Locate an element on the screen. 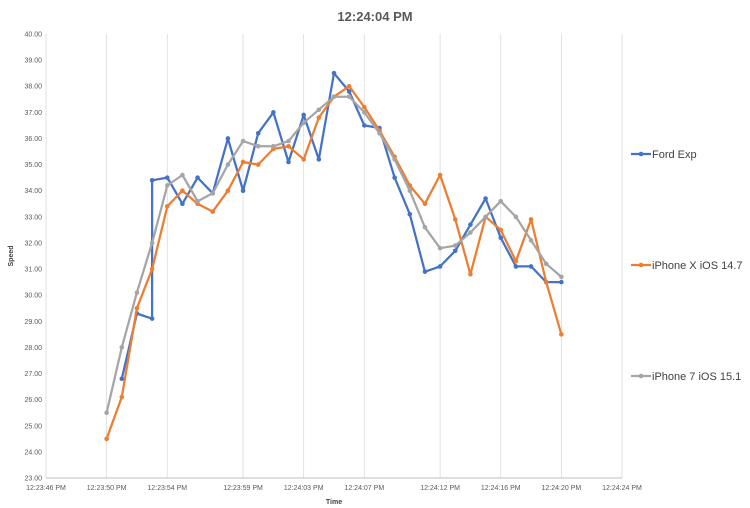 This screenshot has height=508, width=750. y-tick-label: 31.00 is located at coordinates (33, 270).